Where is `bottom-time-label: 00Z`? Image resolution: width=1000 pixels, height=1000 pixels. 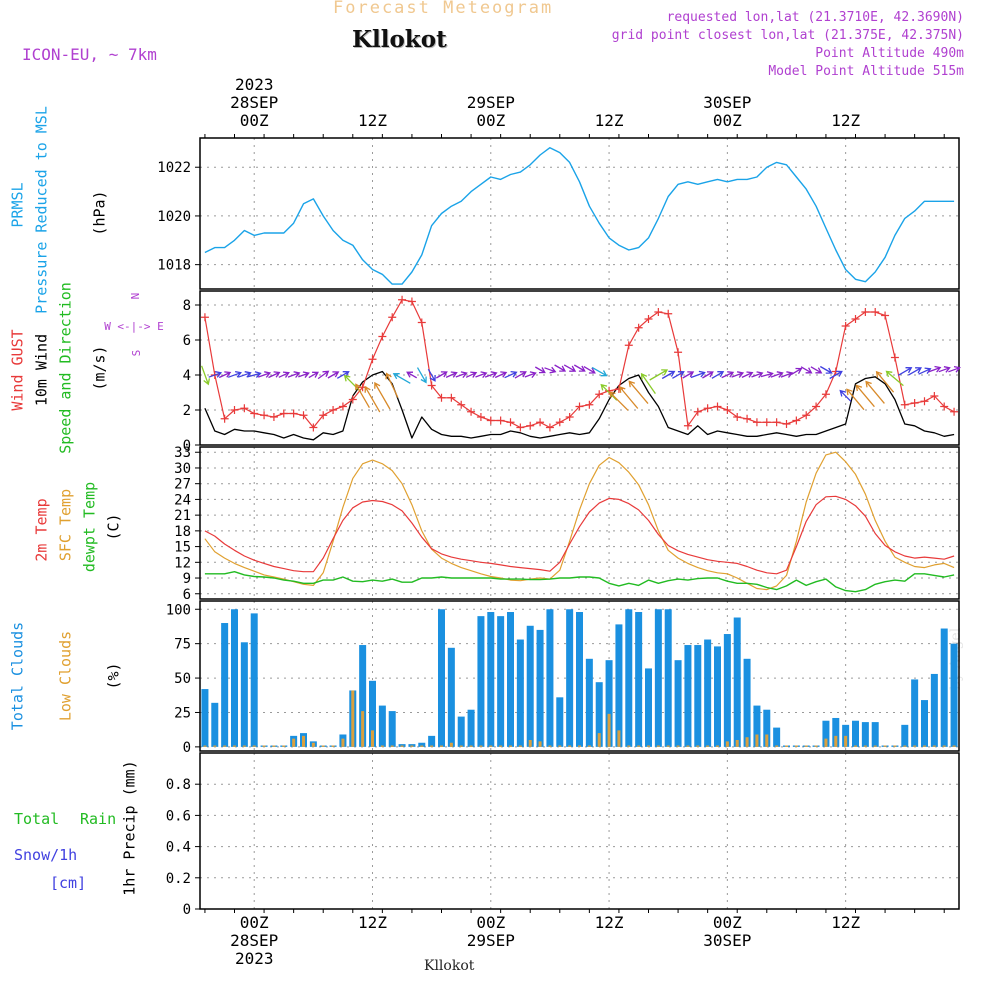
bottom-time-label: 00Z is located at coordinates (254, 922).